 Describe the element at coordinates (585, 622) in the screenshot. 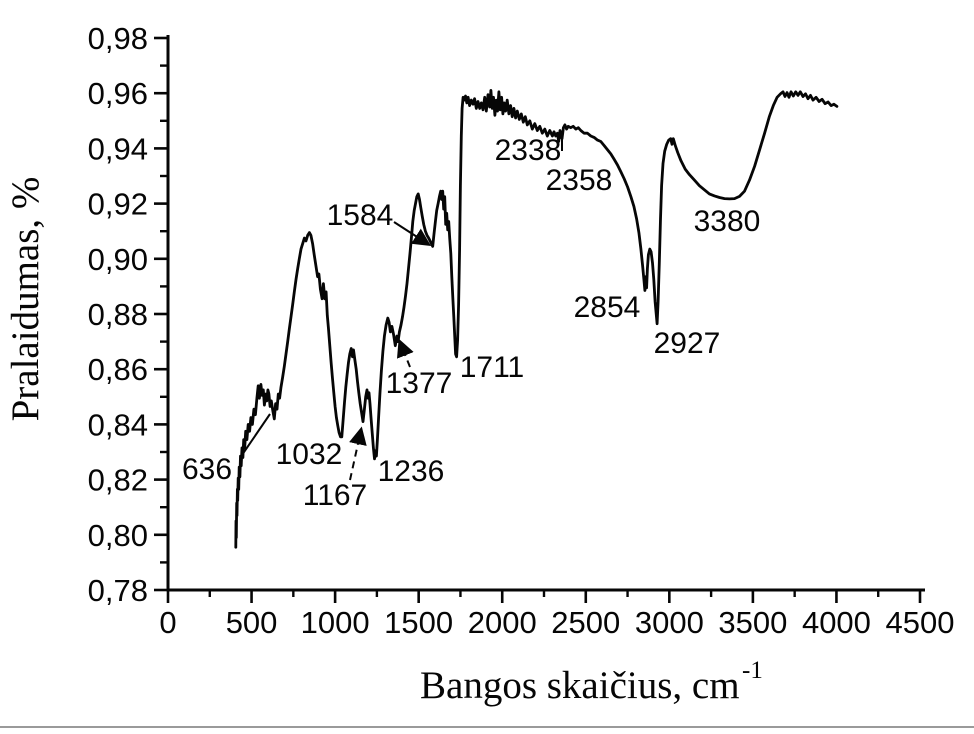

I see `x-tick-label: 2500` at that location.